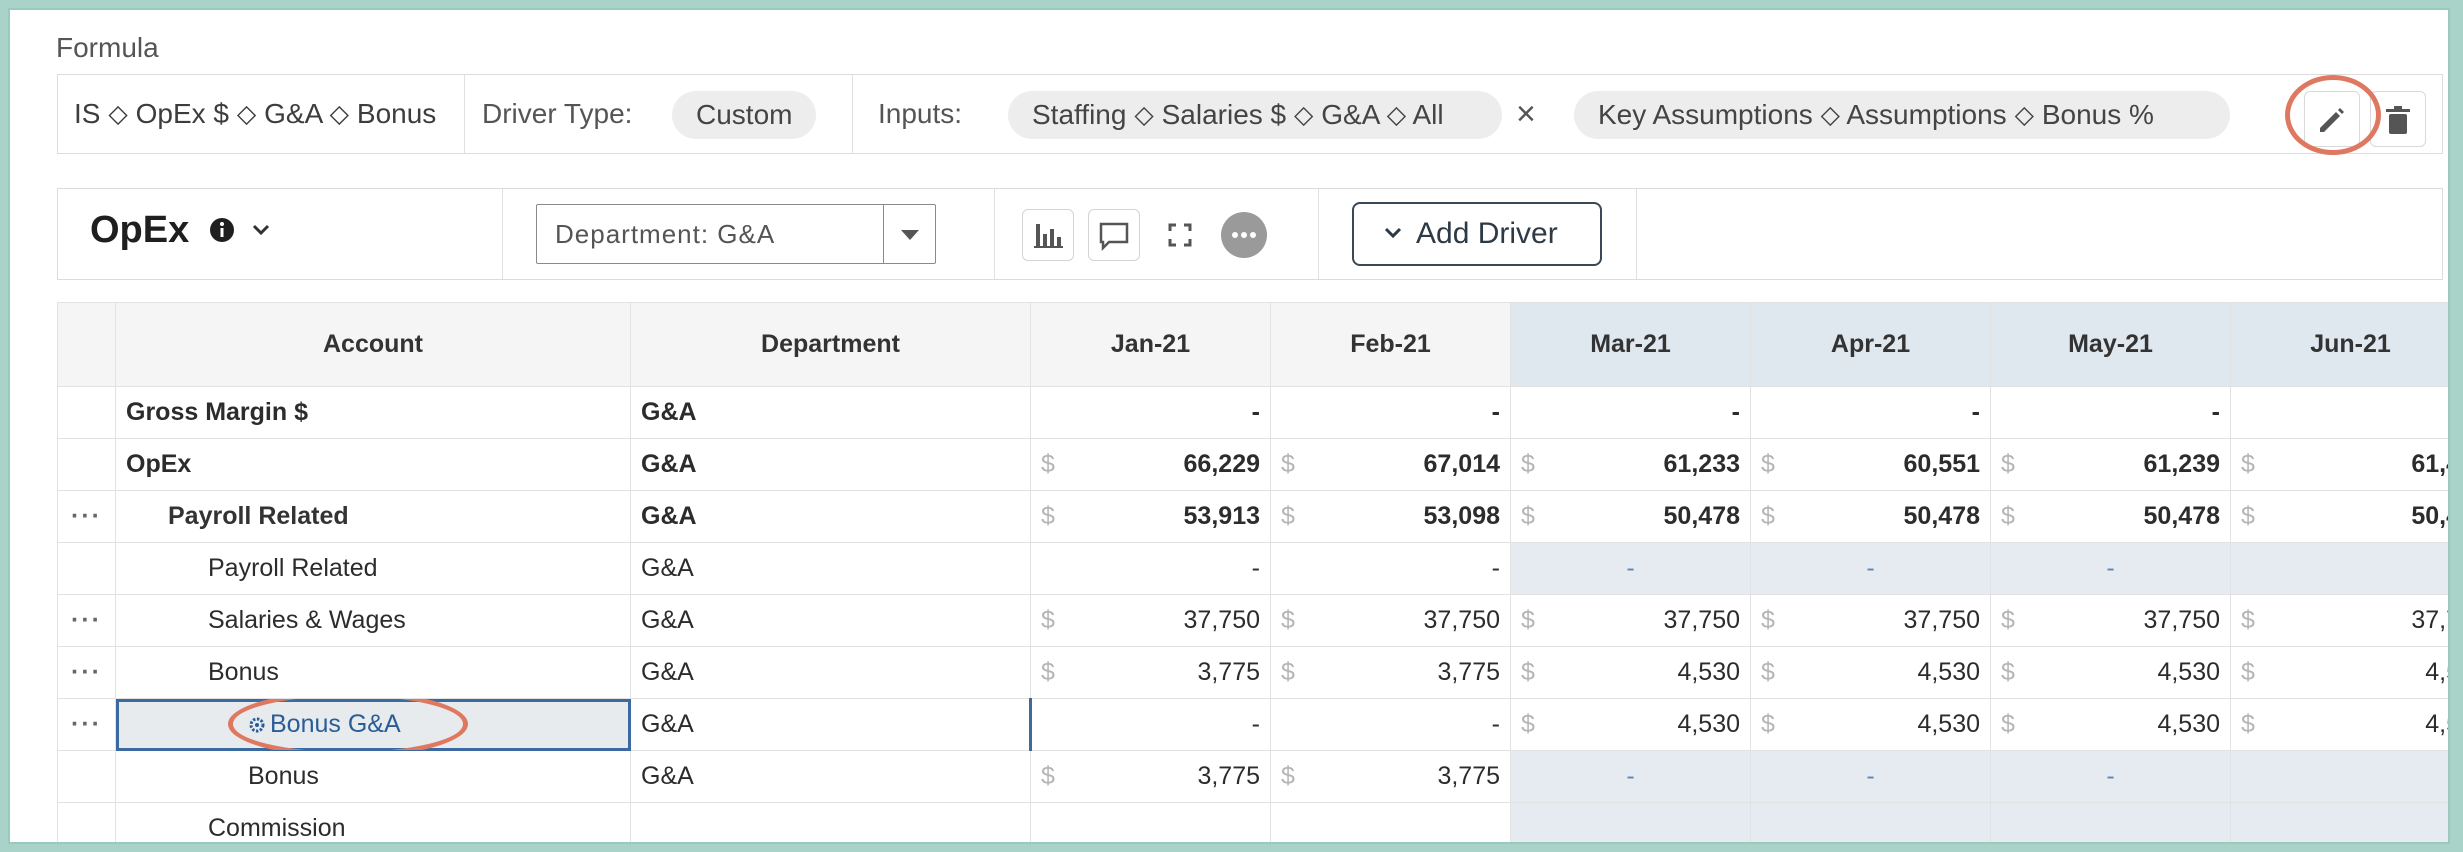 The image size is (2463, 852). I want to click on header-month: Jan-21, so click(1150, 344).